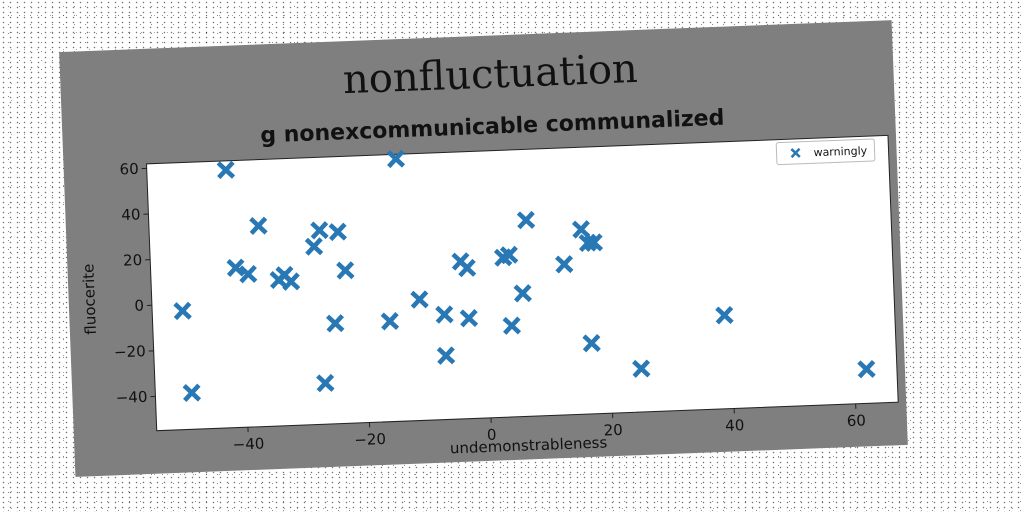  Describe the element at coordinates (492, 127) in the screenshot. I see `chart-subtitle: g nonexcommunicable communalized` at that location.